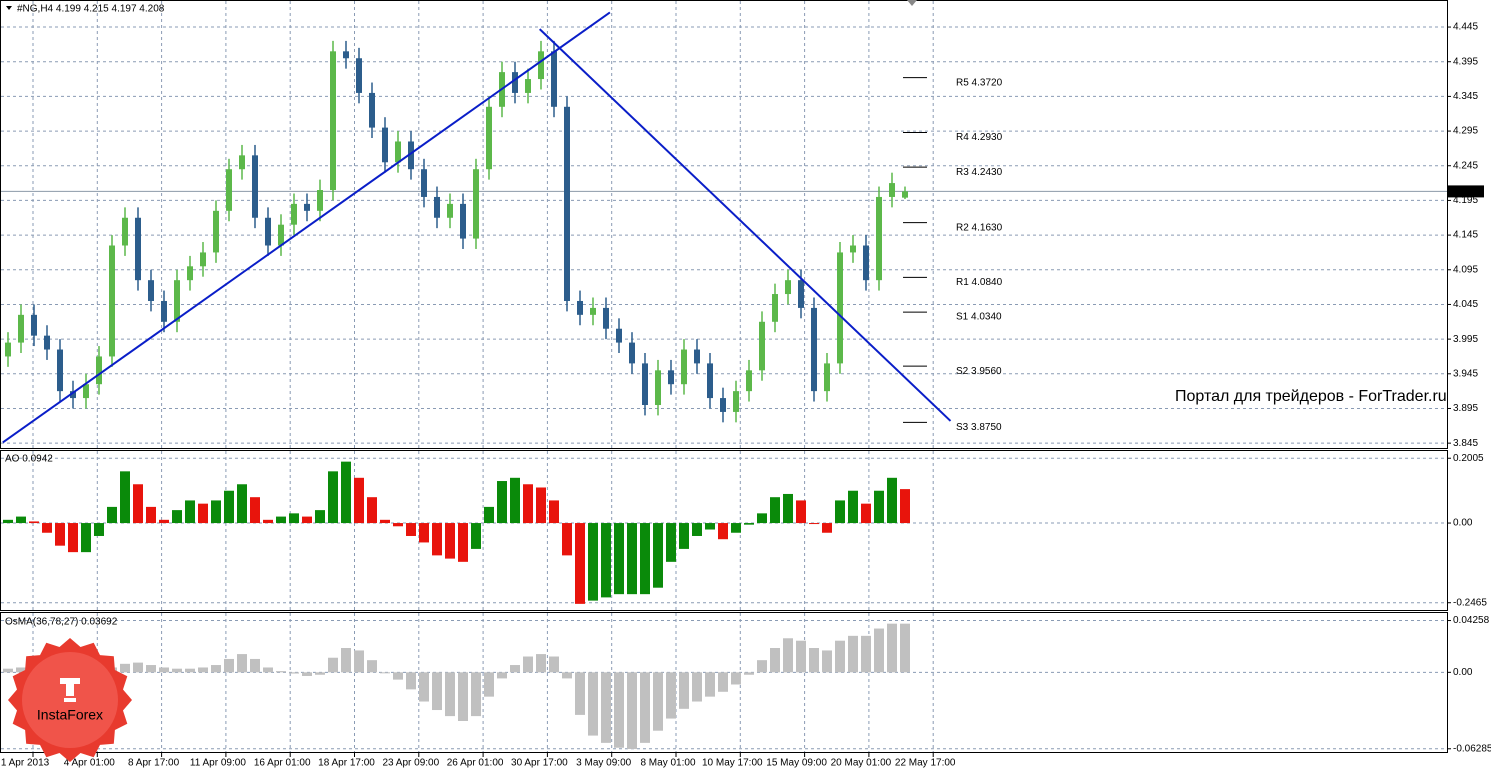 Image resolution: width=1491 pixels, height=772 pixels. I want to click on x-tick-label: 11 Apr 09:00, so click(218, 763).